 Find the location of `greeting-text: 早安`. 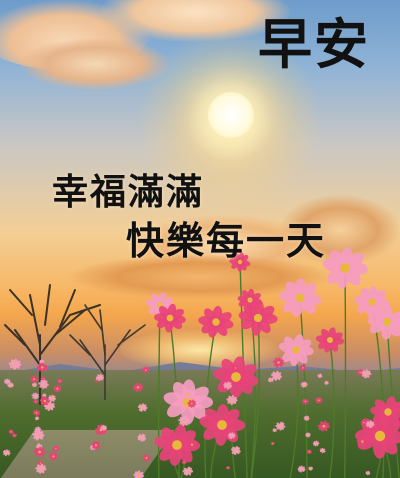

greeting-text: 早安 is located at coordinates (314, 44).